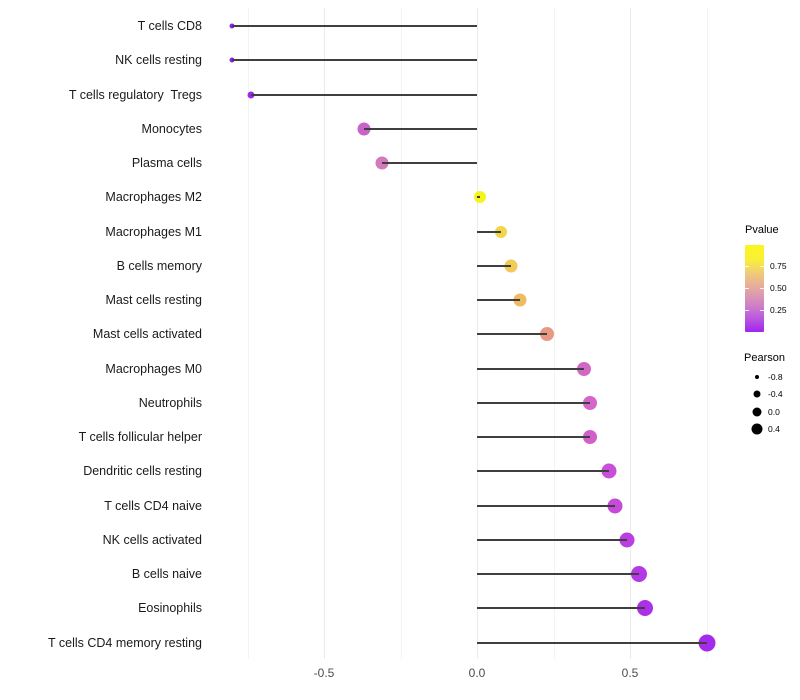  I want to click on category-label: B cells memory, so click(159, 265).